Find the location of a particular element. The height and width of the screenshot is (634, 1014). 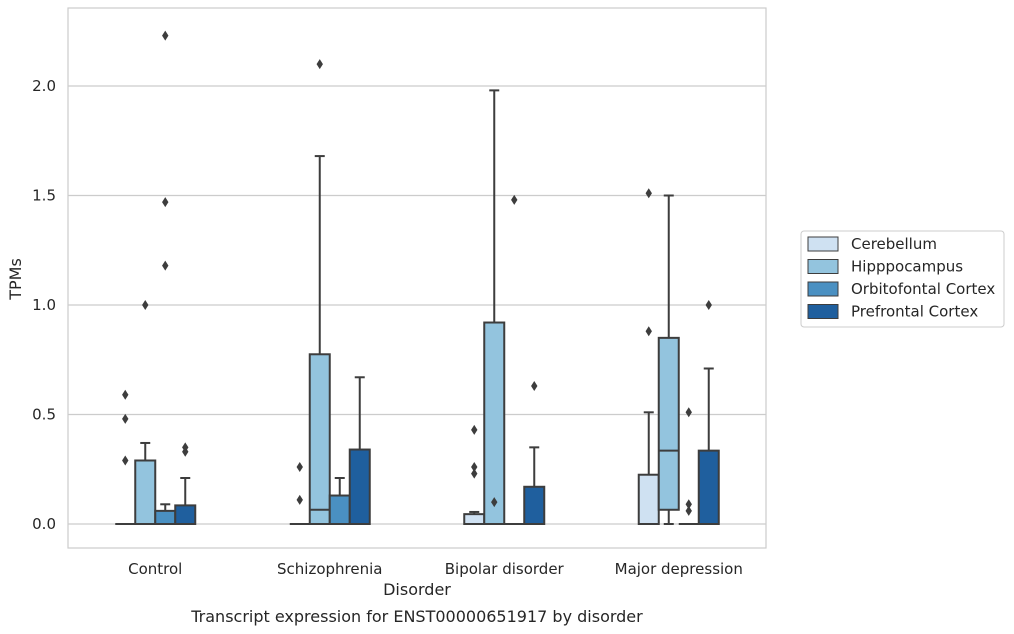

y-tick-label: 1.0 is located at coordinates (44, 305).